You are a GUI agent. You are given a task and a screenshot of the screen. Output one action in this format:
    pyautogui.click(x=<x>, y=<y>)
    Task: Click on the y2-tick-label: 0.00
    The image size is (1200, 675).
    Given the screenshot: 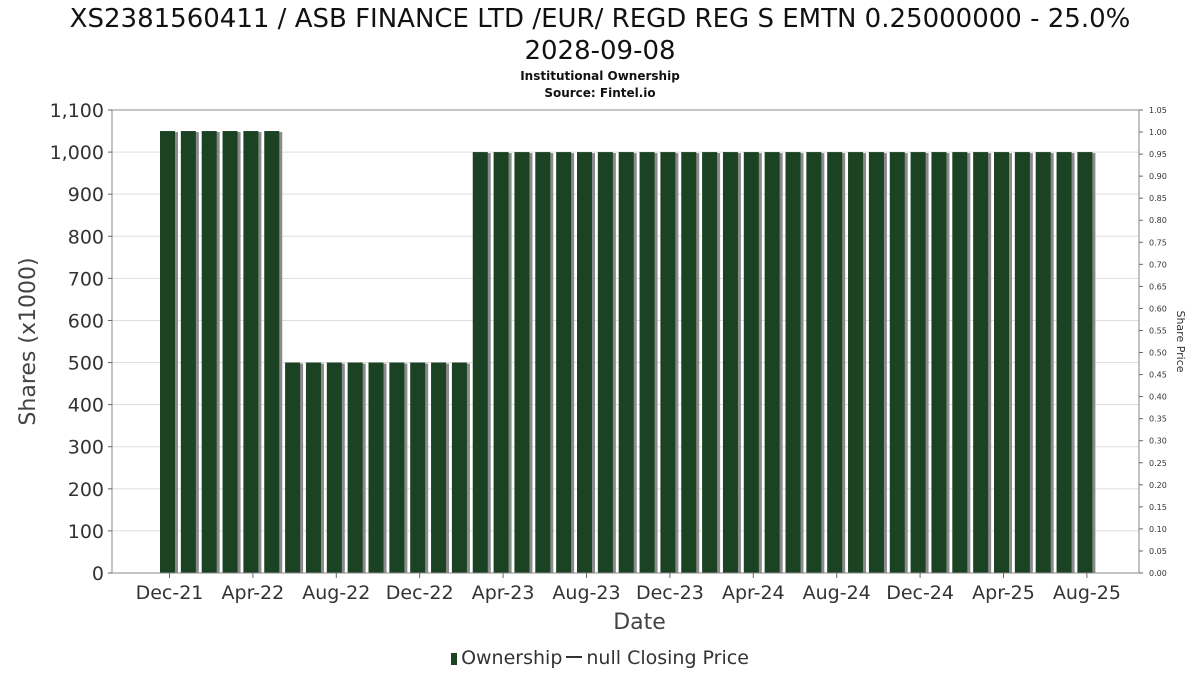 What is the action you would take?
    pyautogui.click(x=1158, y=573)
    